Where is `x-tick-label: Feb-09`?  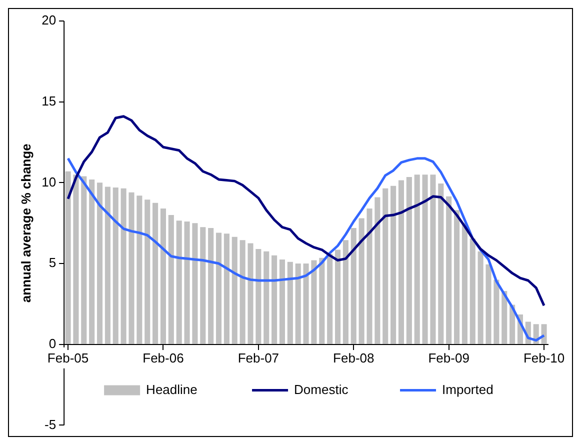
x-tick-label: Feb-09 is located at coordinates (449, 358).